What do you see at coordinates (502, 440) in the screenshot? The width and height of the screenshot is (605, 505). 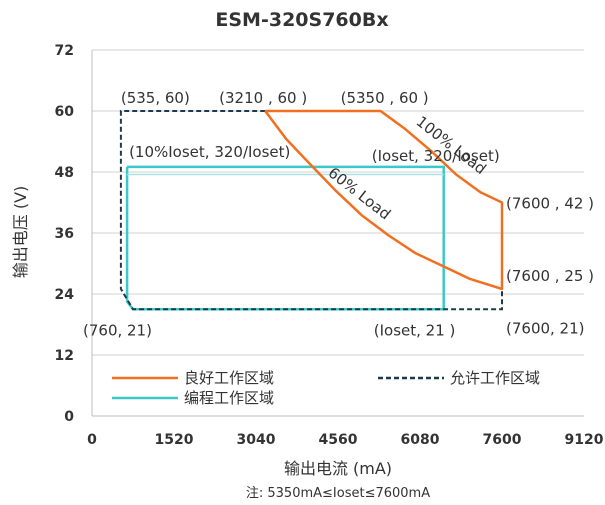 I see `x-tick-label-5: 7600` at bounding box center [502, 440].